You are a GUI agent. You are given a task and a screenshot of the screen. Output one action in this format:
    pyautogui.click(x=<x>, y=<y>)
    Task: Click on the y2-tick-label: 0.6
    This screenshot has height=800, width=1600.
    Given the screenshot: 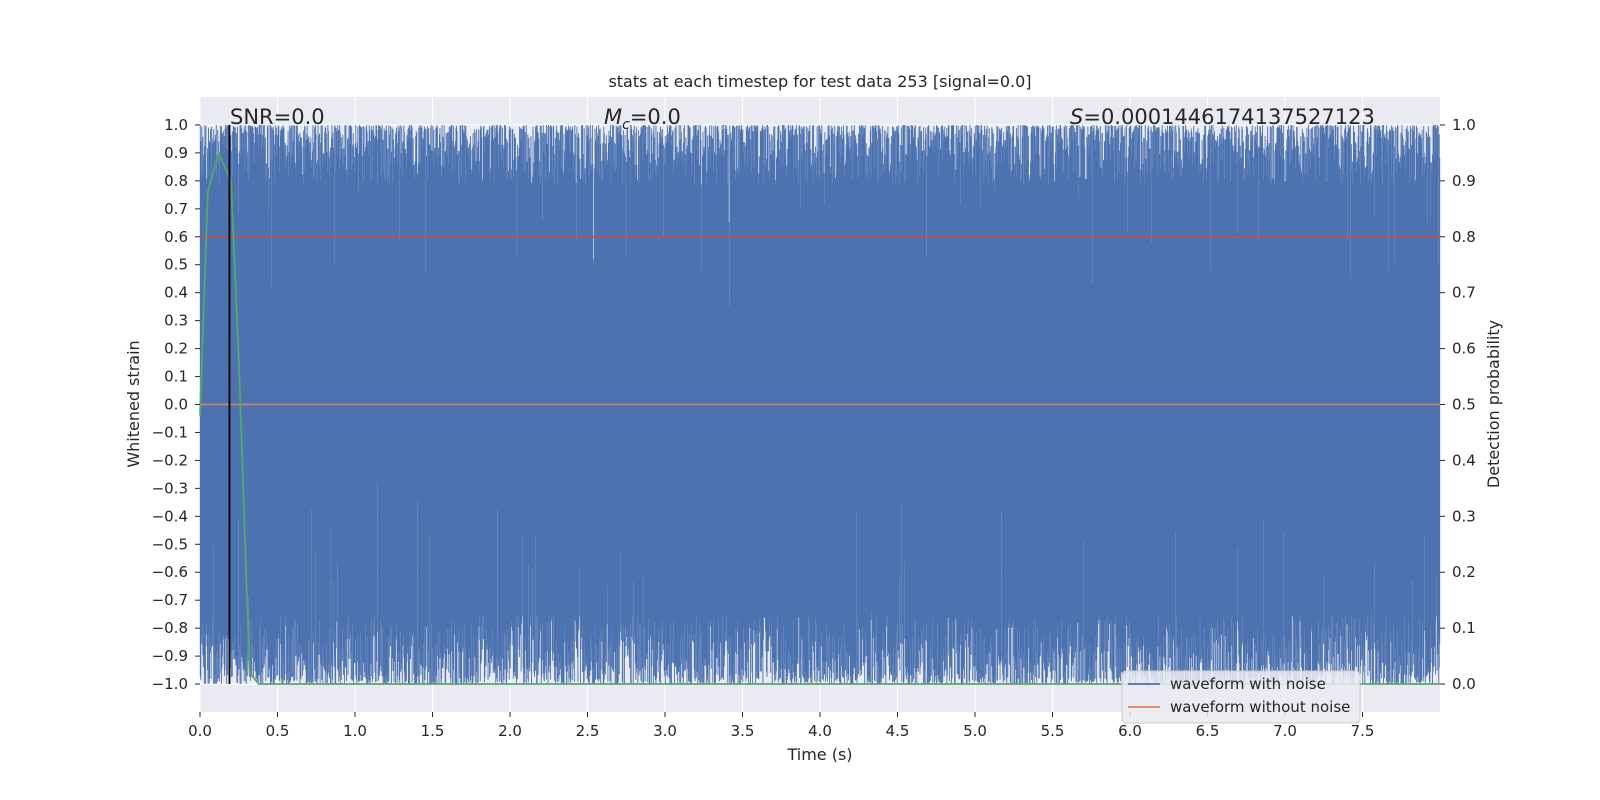 What is the action you would take?
    pyautogui.click(x=1464, y=349)
    